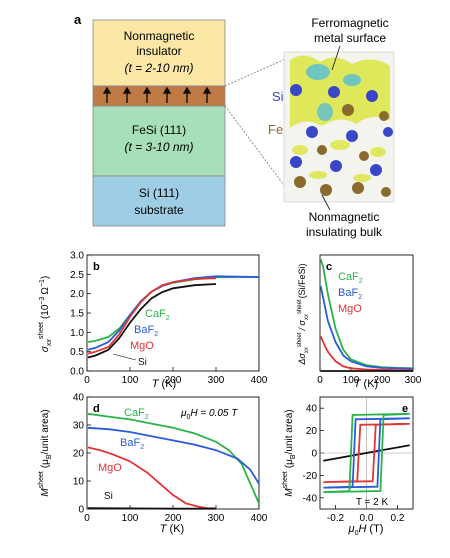 This screenshot has height=558, width=450. I want to click on panel-d-annotation: μ0H = 0.05 T, so click(209, 414).